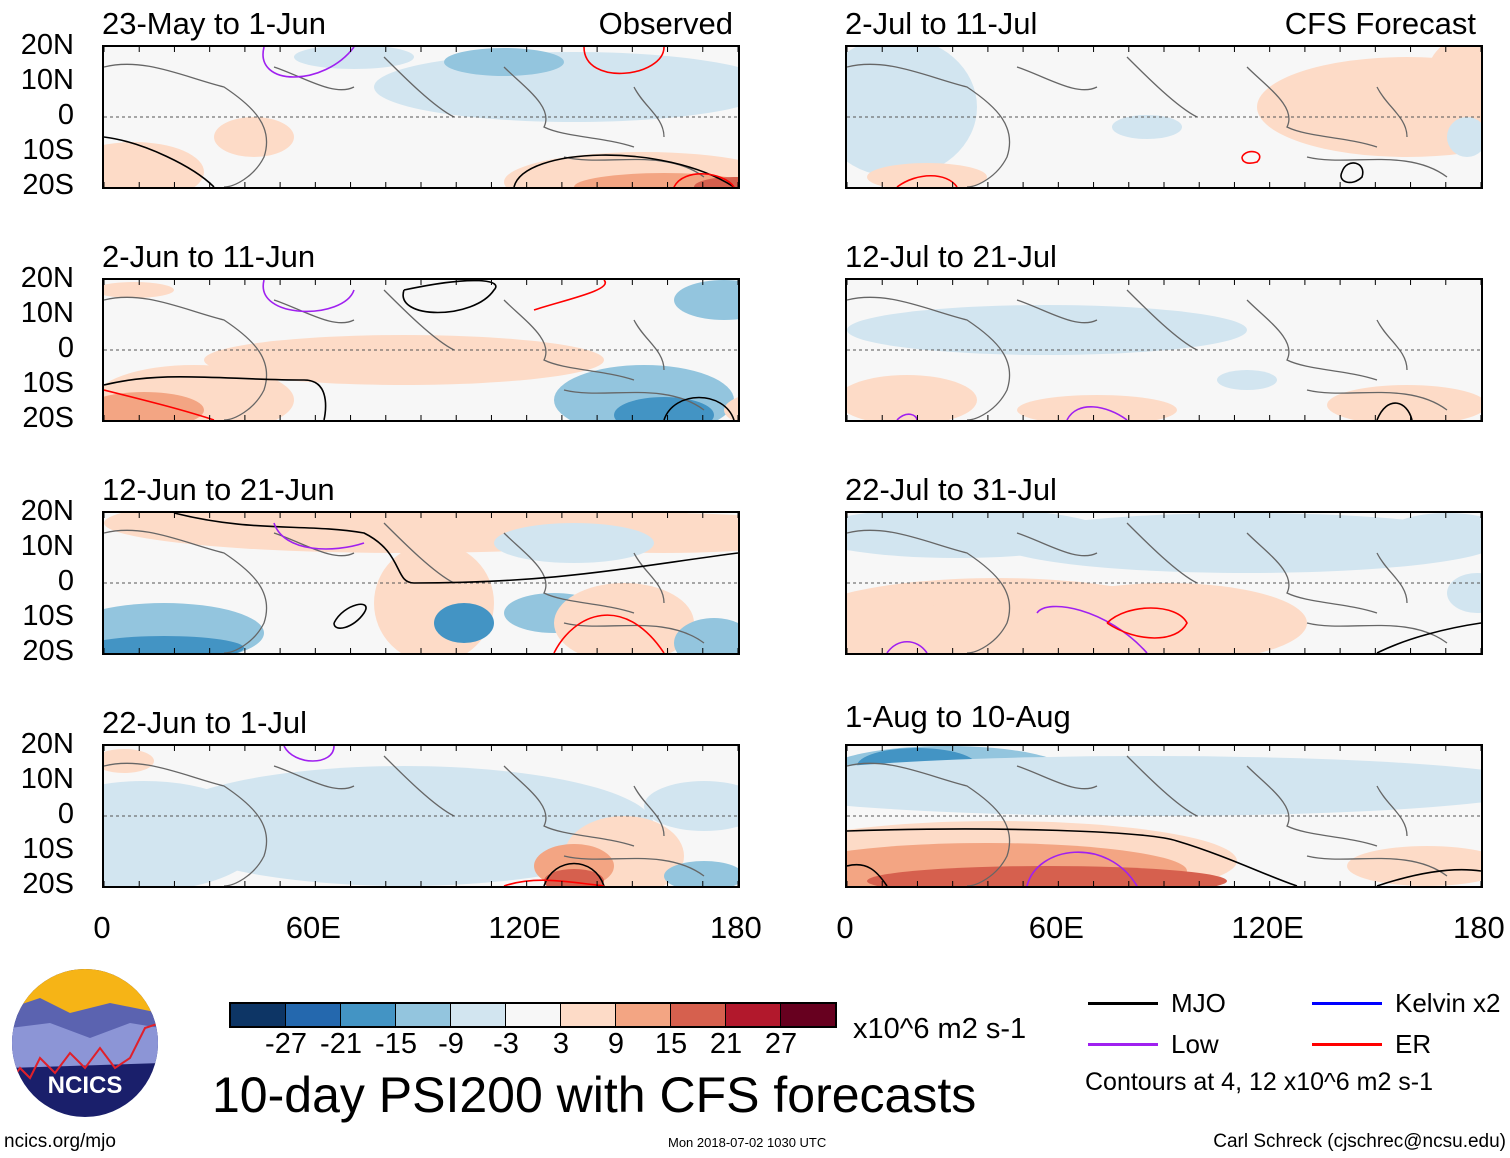  Describe the element at coordinates (209, 256) in the screenshot. I see `panel-title: 2-Jun to 11-Jun` at that location.